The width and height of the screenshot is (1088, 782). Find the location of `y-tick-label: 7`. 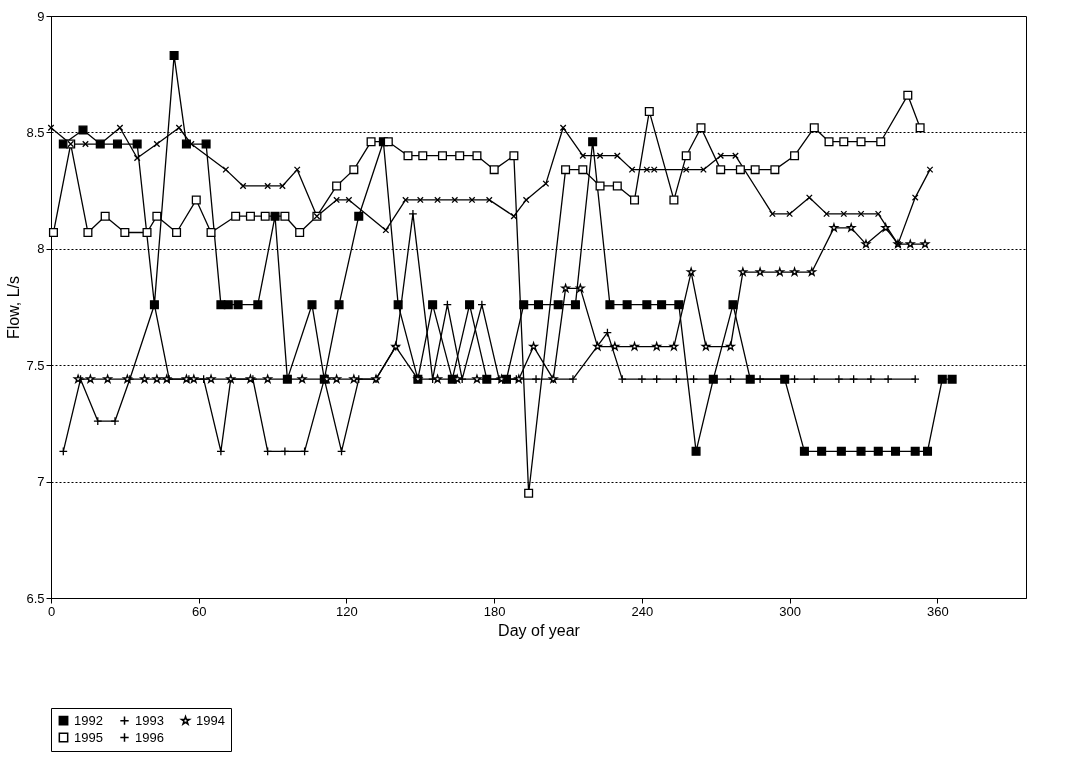

y-tick-label: 7 is located at coordinates (41, 482).